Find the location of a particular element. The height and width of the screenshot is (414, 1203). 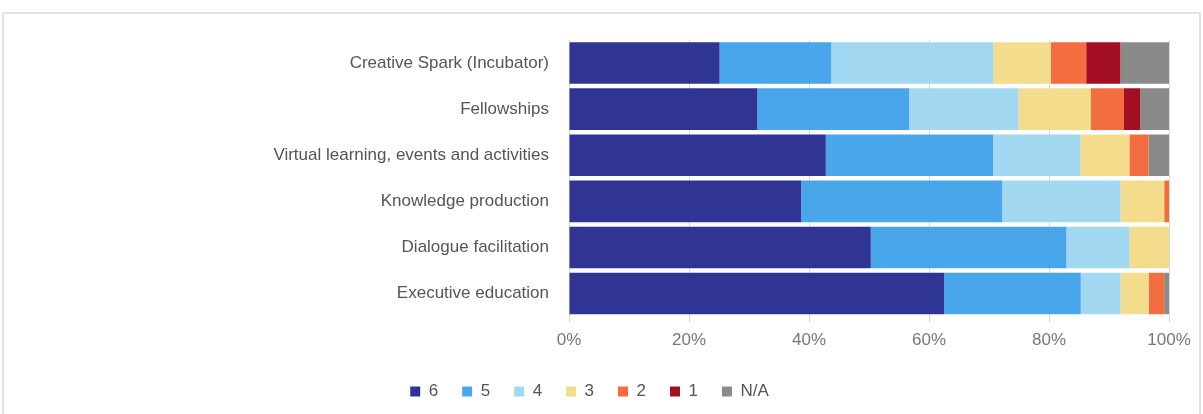

legend-label: 6 is located at coordinates (433, 391).